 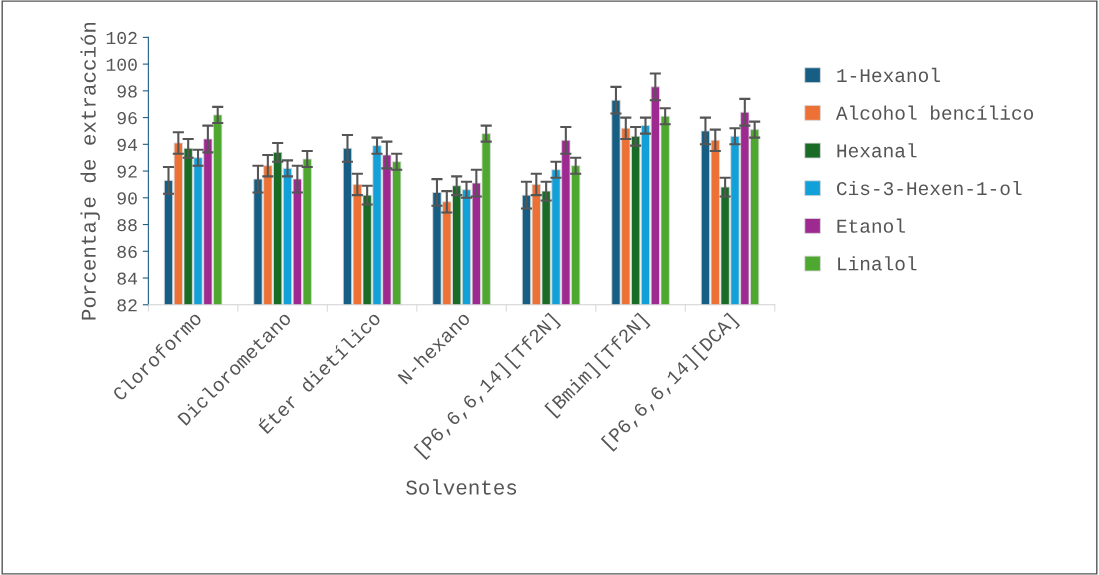 What do you see at coordinates (877, 263) in the screenshot?
I see `legend-label: Linalol` at bounding box center [877, 263].